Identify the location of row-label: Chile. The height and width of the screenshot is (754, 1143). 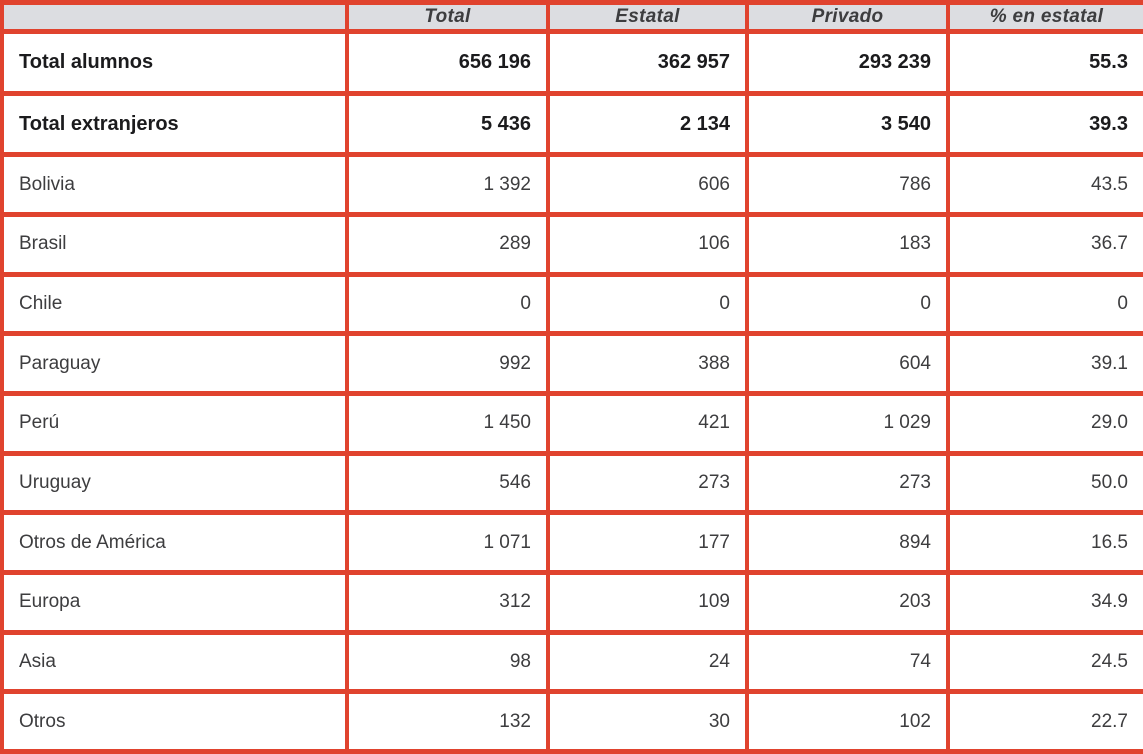
(174, 304).